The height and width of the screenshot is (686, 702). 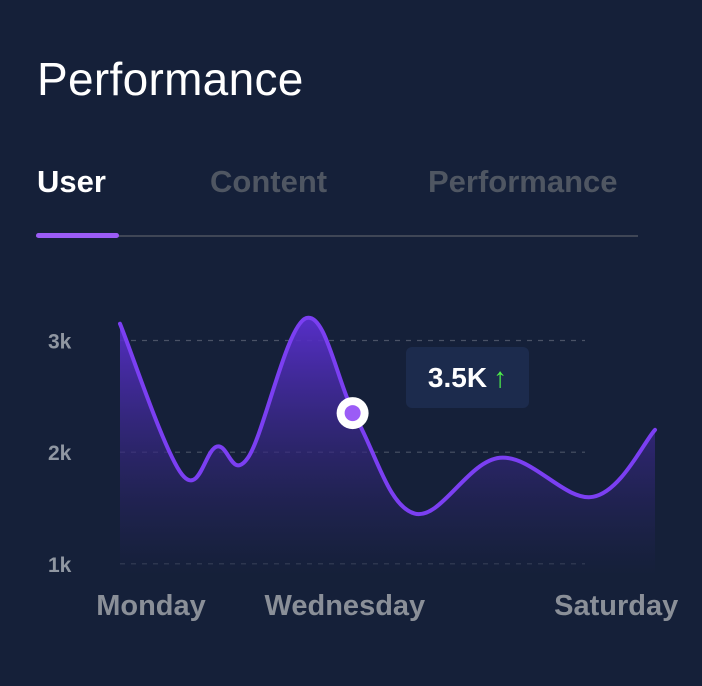 I want to click on value-tooltip: 3.5K ↑, so click(x=467, y=377).